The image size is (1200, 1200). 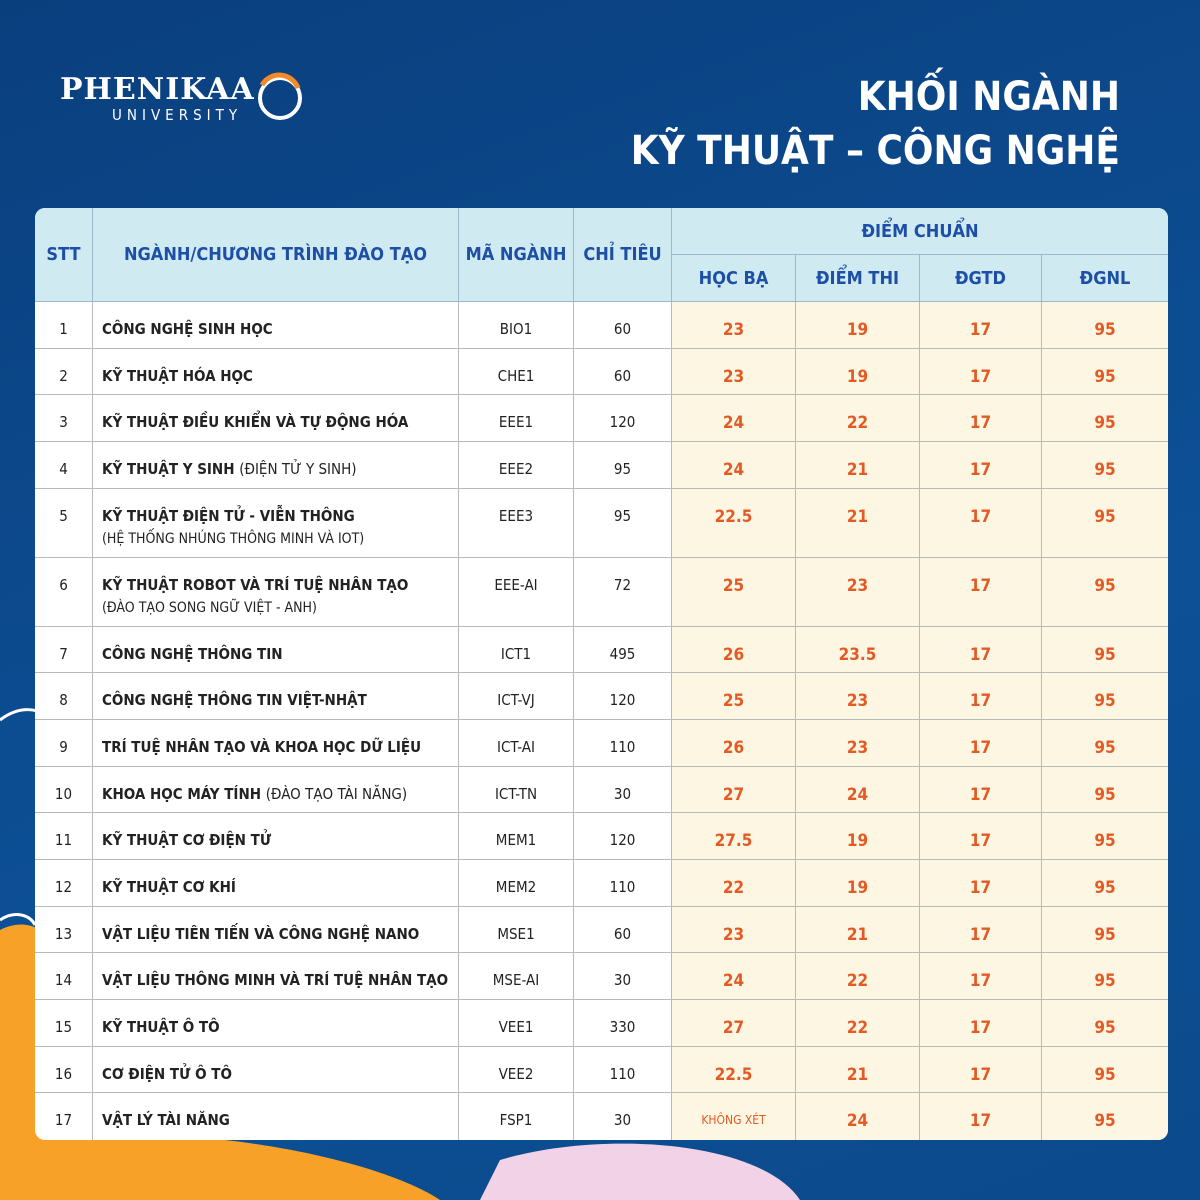 I want to click on code: VEE2, so click(x=516, y=1070).